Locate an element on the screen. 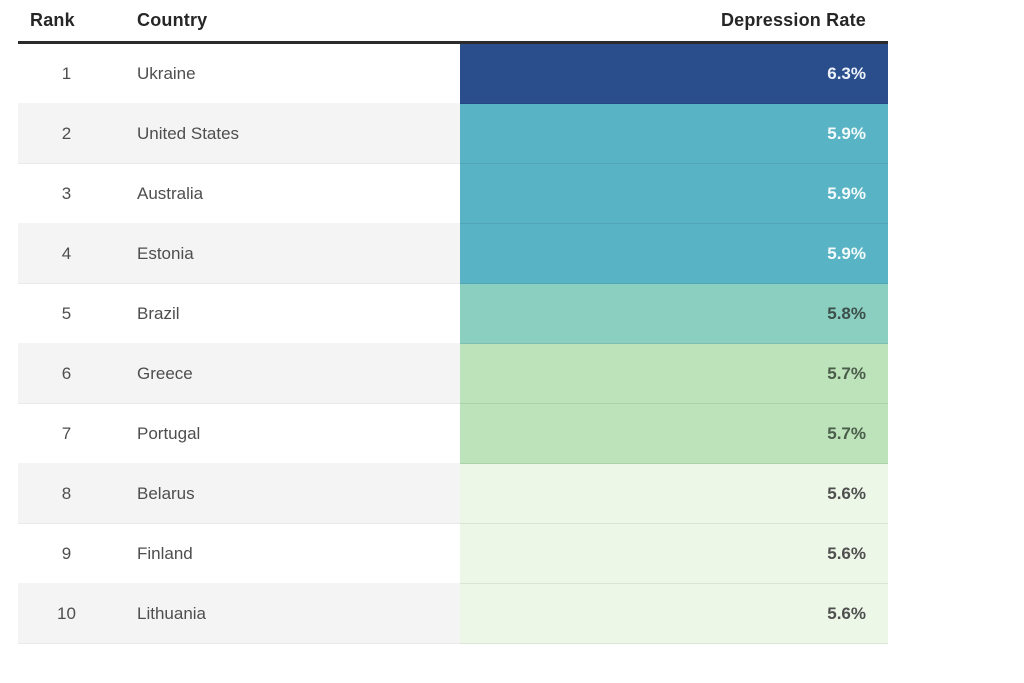 Image resolution: width=1024 pixels, height=683 pixels. country-cell: Greece is located at coordinates (287, 374).